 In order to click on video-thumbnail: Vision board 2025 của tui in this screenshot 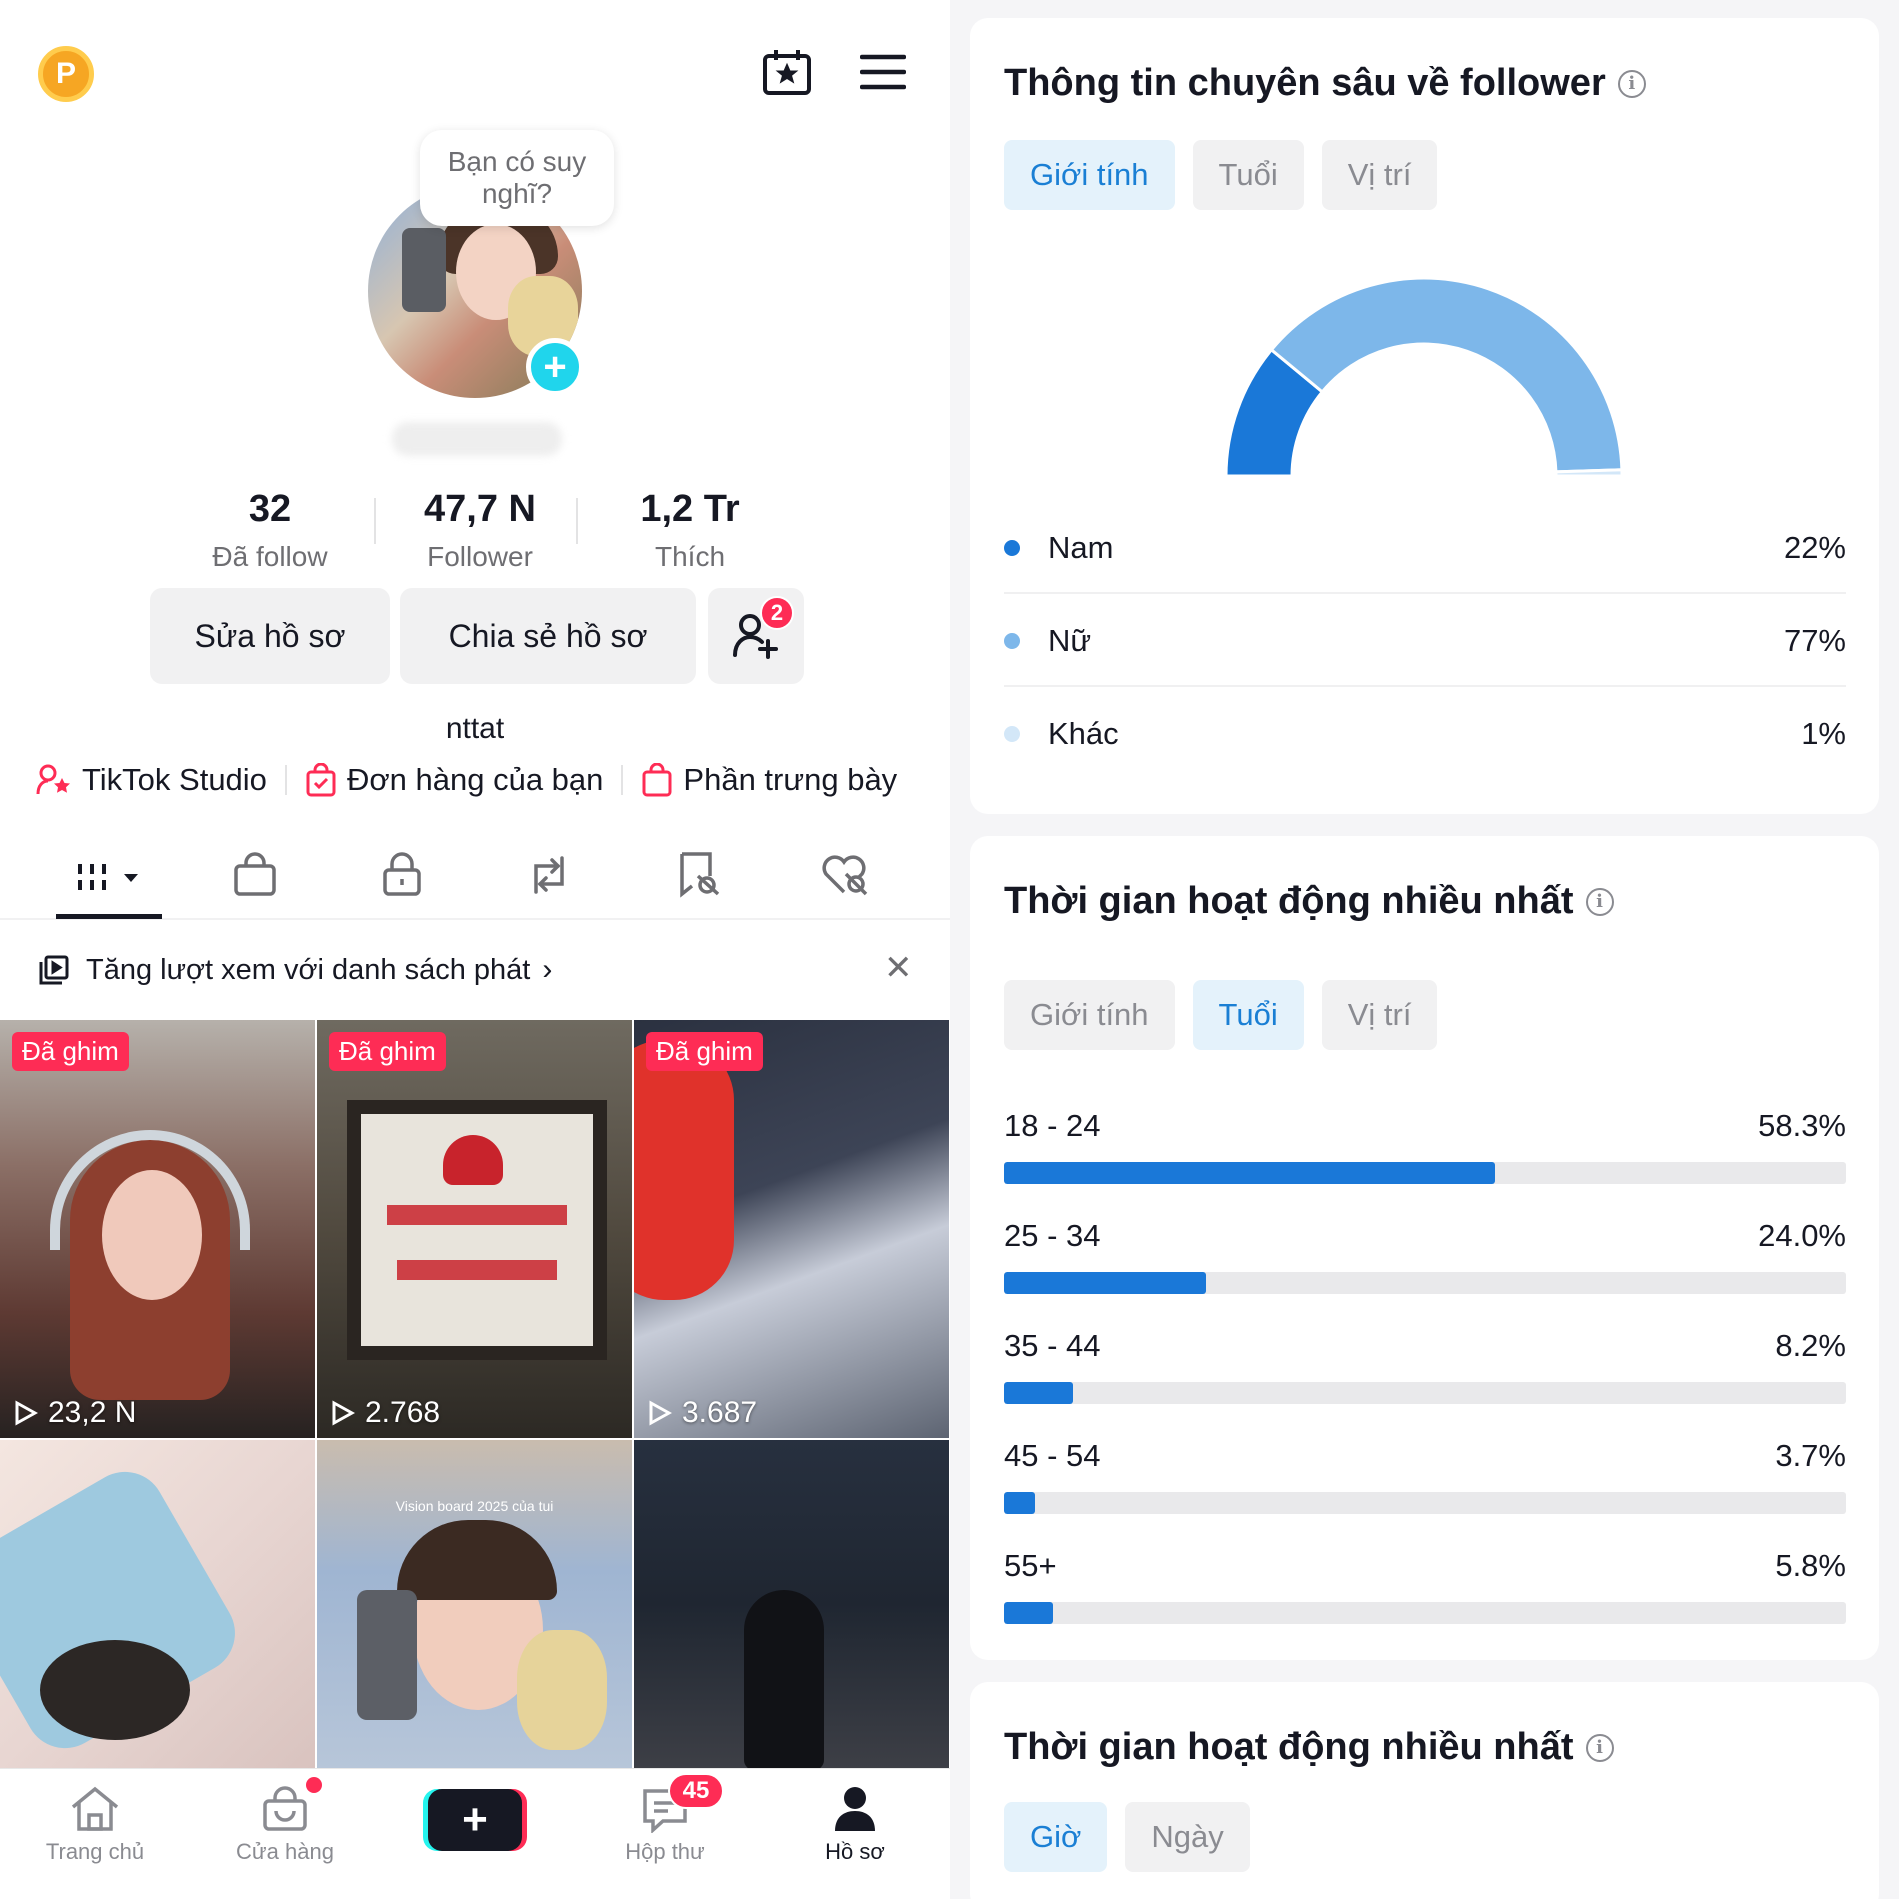, I will do `click(474, 1604)`.